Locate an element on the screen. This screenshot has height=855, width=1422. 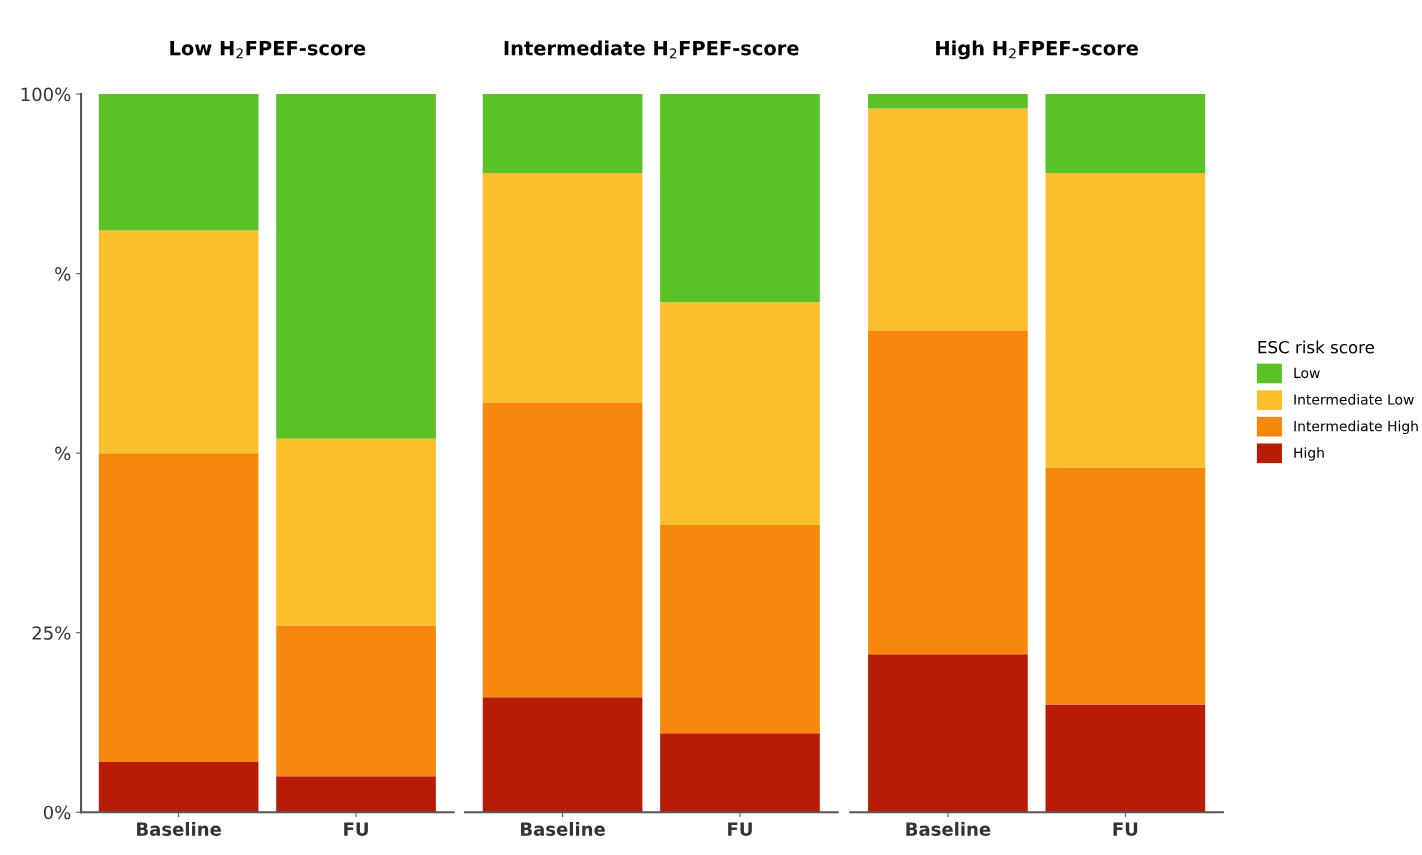
legend-label: Intermediate High is located at coordinates (1356, 427).